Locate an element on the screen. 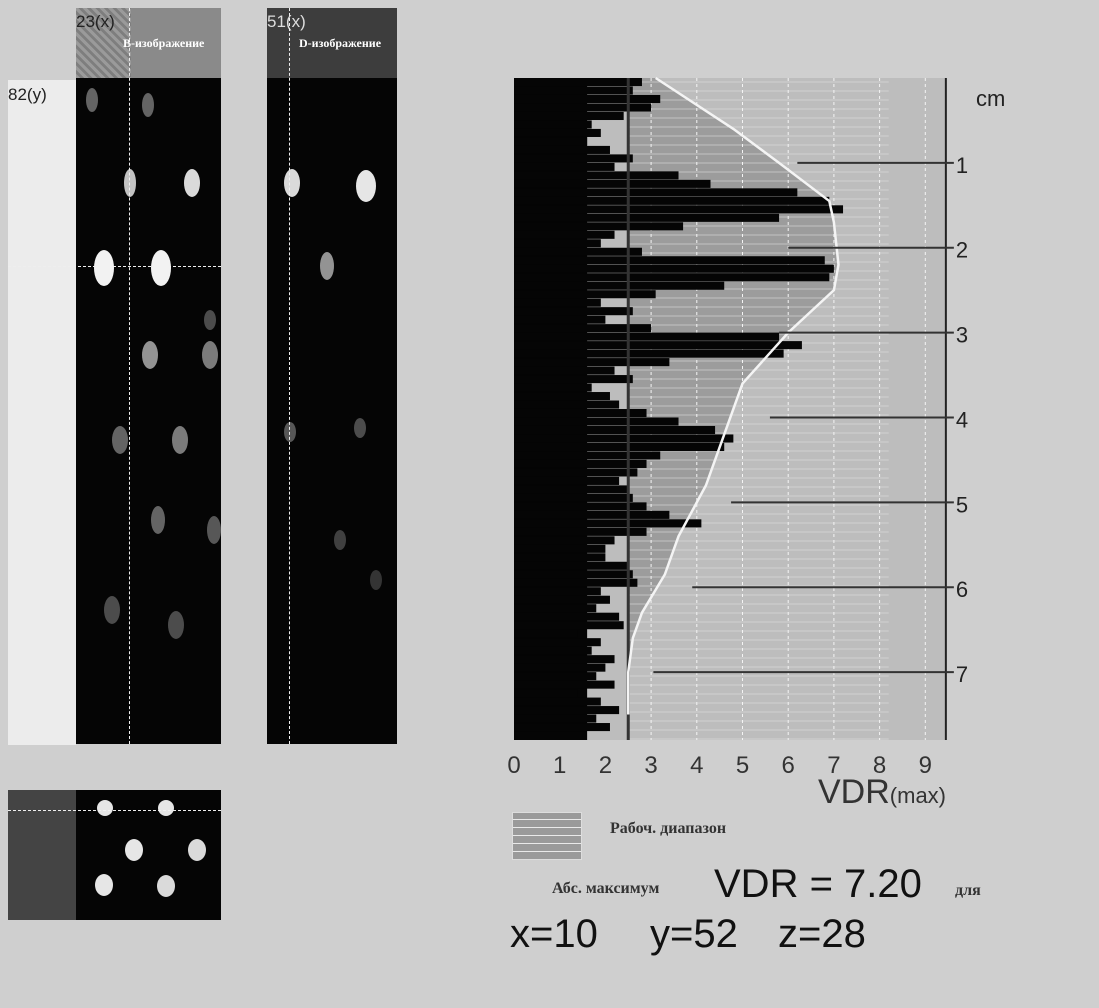 This screenshot has height=1008, width=1099. vdr-tick-label: 2 is located at coordinates (605, 765).